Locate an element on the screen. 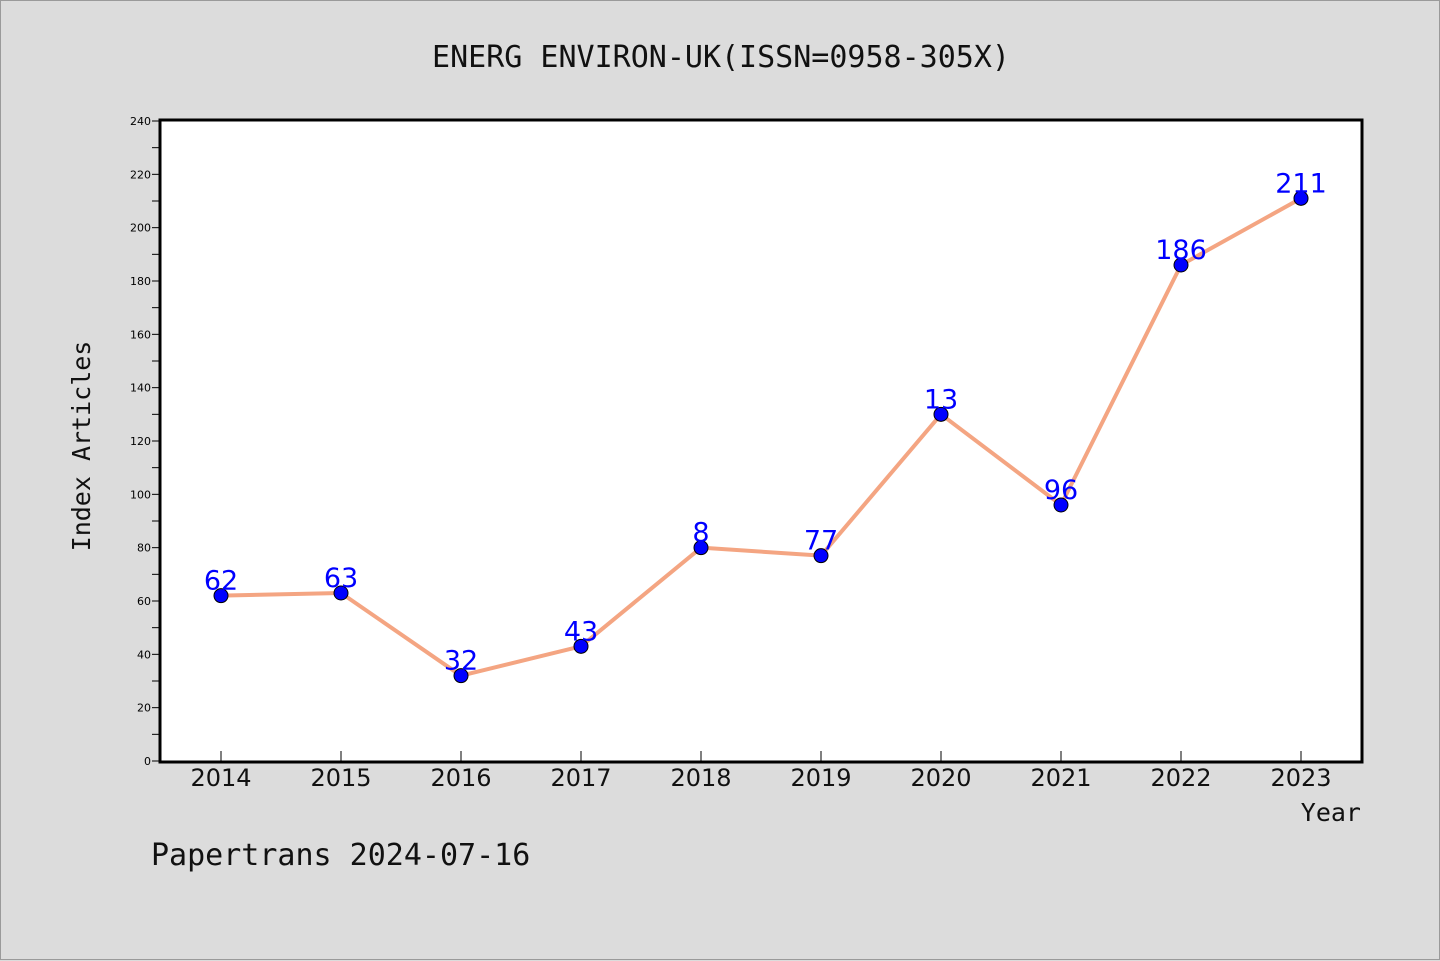 Image resolution: width=1440 pixels, height=961 pixels. watermark-text: Papertrans 2024-07-16 is located at coordinates (340, 855).